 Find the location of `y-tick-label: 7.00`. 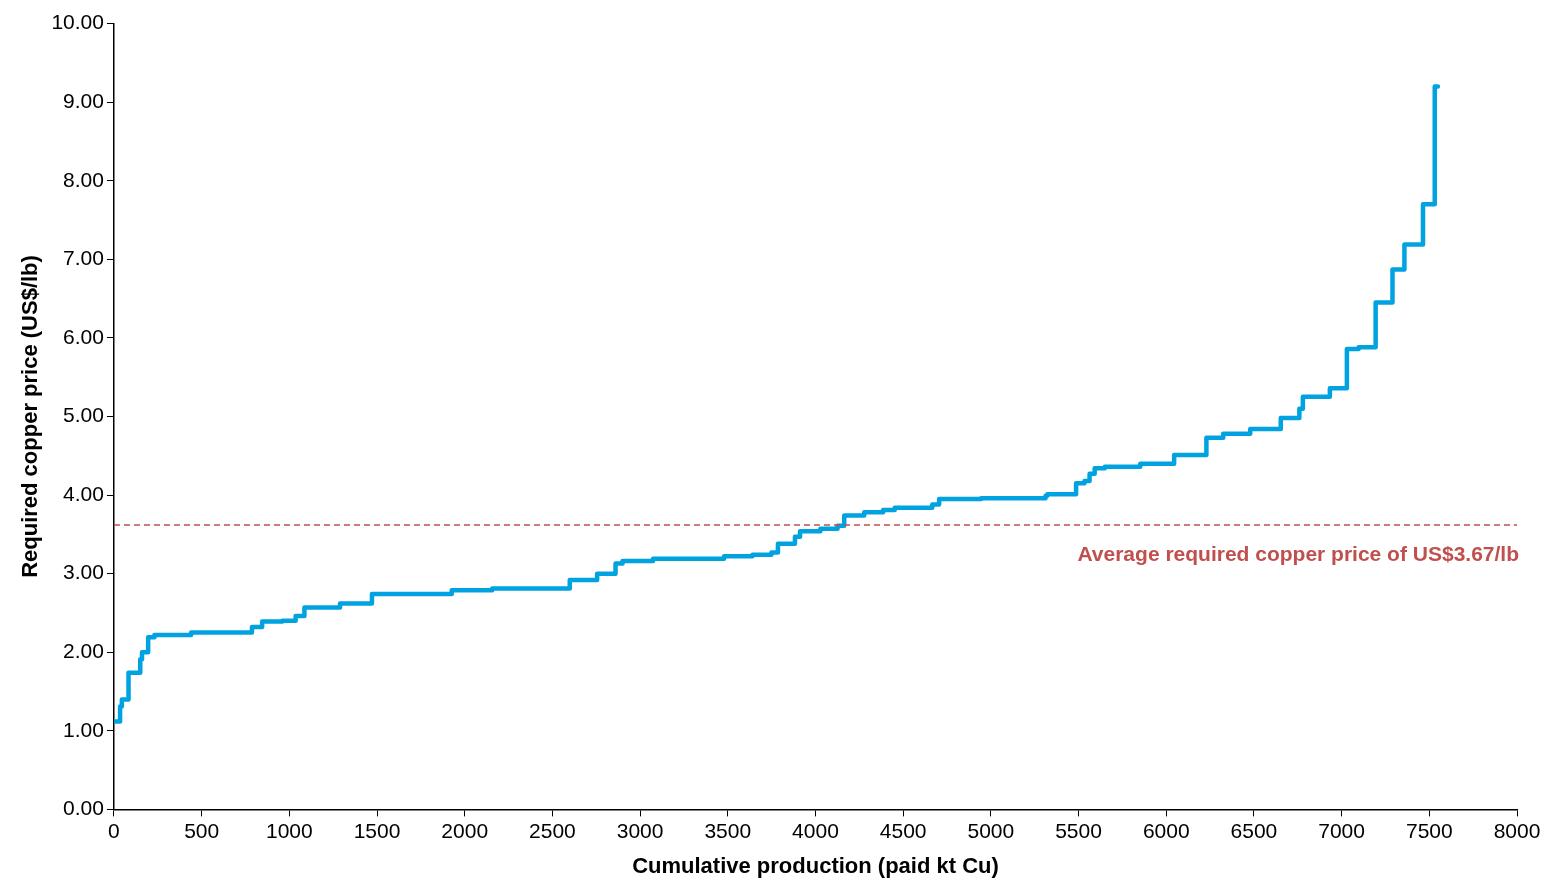

y-tick-label: 7.00 is located at coordinates (83, 258).